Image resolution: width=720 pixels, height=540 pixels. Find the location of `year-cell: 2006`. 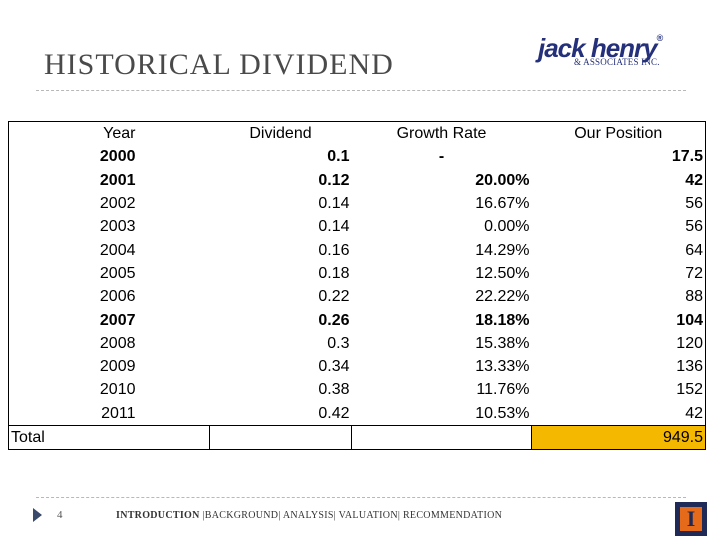

year-cell: 2006 is located at coordinates (117, 297).